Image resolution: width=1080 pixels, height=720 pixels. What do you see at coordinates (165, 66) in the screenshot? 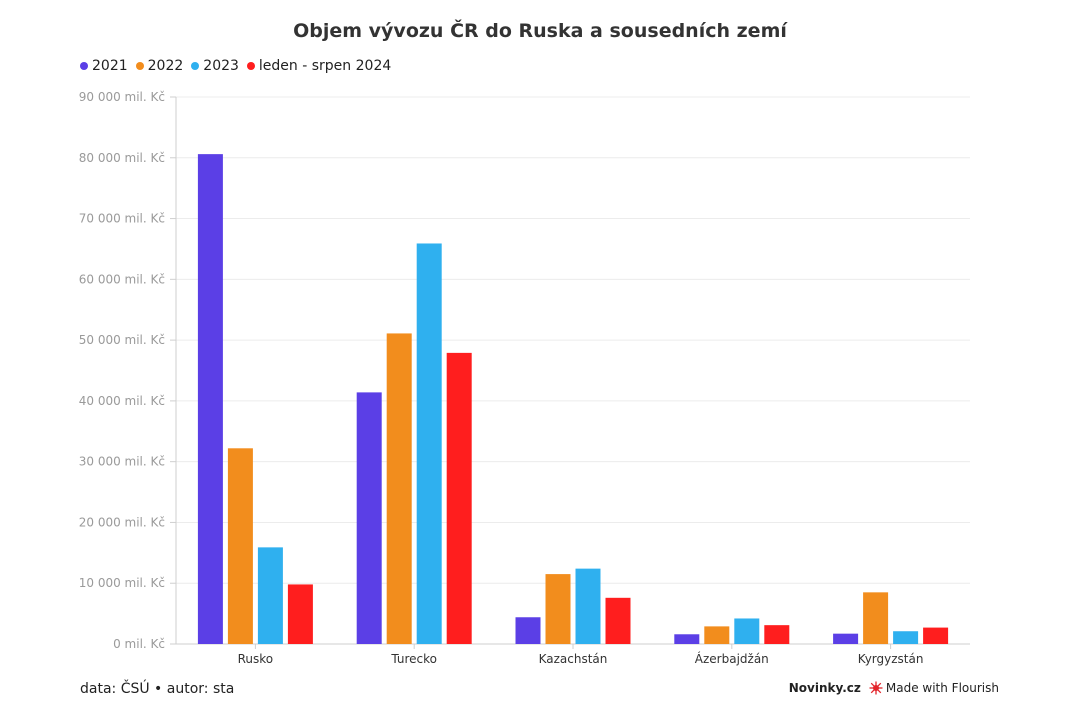
I see `legend-label: 2022` at bounding box center [165, 66].